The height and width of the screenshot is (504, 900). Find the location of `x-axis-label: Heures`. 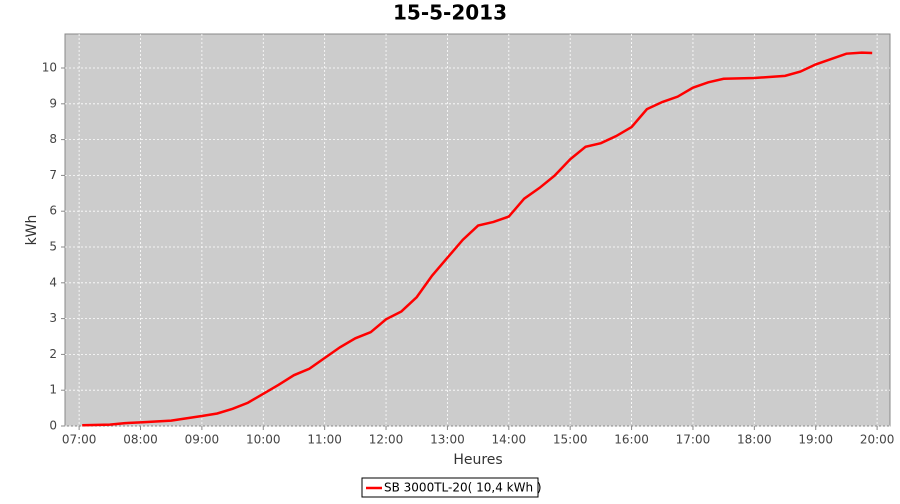

x-axis-label: Heures is located at coordinates (477, 460).